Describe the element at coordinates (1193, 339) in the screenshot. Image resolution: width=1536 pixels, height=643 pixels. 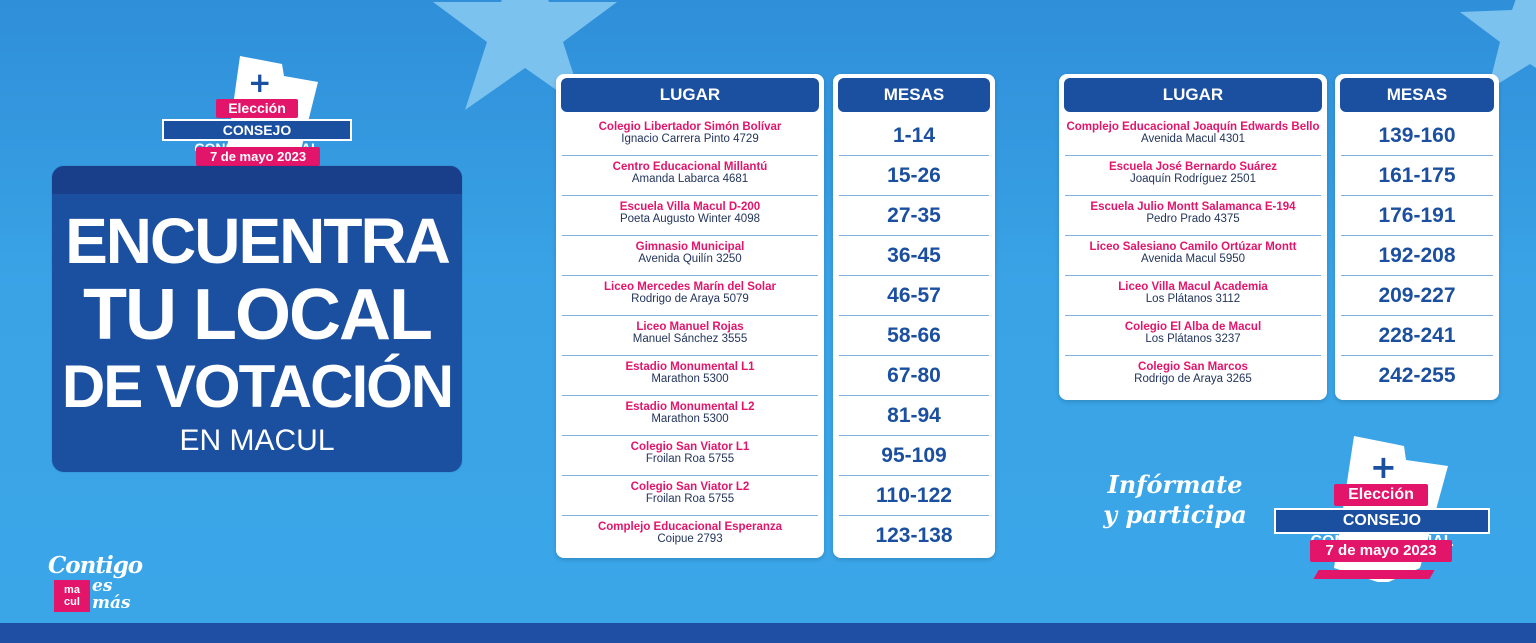
I see `location-address: Los Plátanos 3237` at that location.